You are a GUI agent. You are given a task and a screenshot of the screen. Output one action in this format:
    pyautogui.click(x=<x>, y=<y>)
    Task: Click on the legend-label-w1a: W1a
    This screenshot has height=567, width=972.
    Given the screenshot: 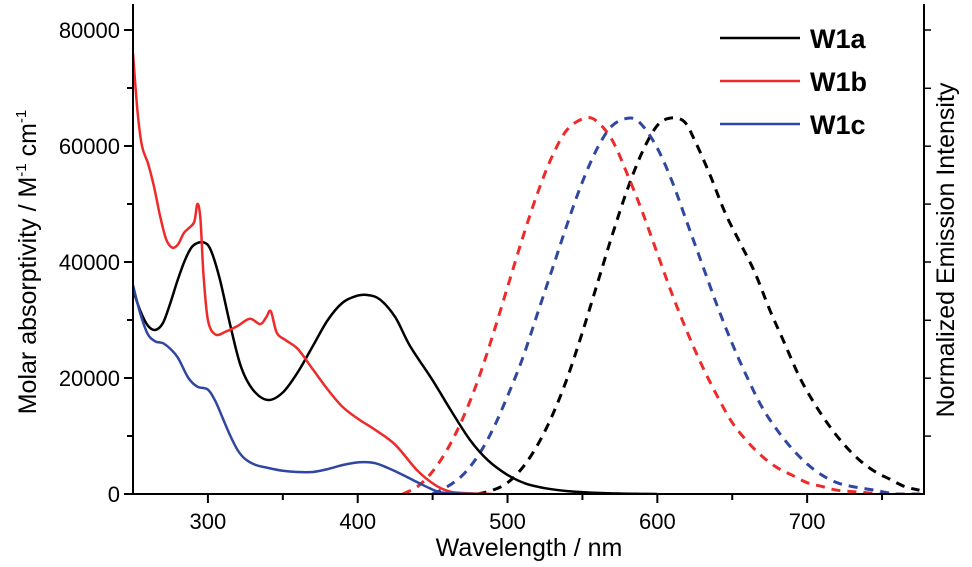 What is the action you would take?
    pyautogui.click(x=838, y=39)
    